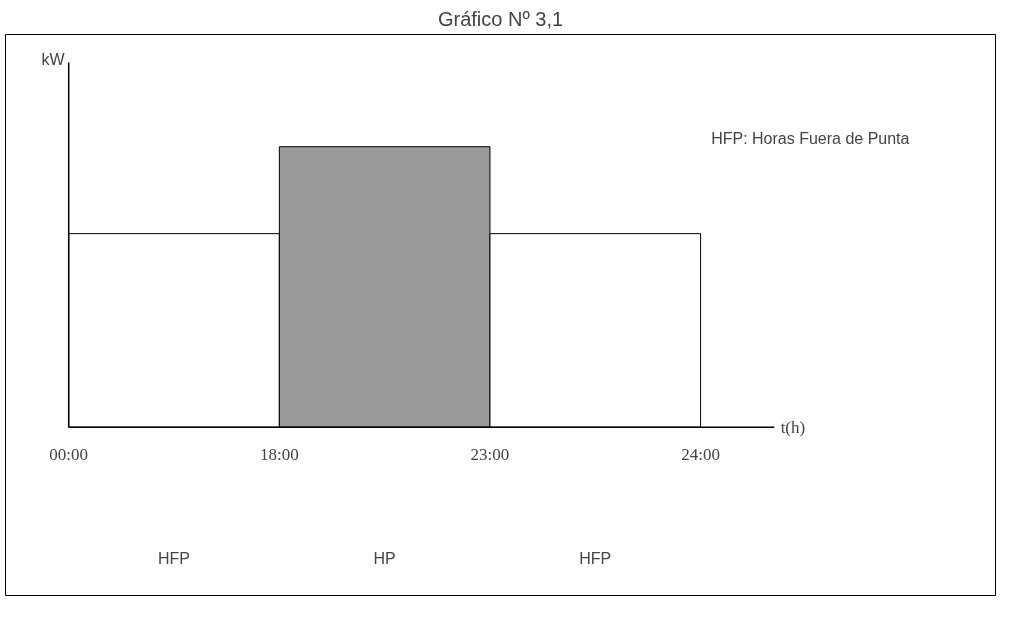 The image size is (1021, 623). What do you see at coordinates (793, 427) in the screenshot?
I see `x-axis-title: t(h)` at bounding box center [793, 427].